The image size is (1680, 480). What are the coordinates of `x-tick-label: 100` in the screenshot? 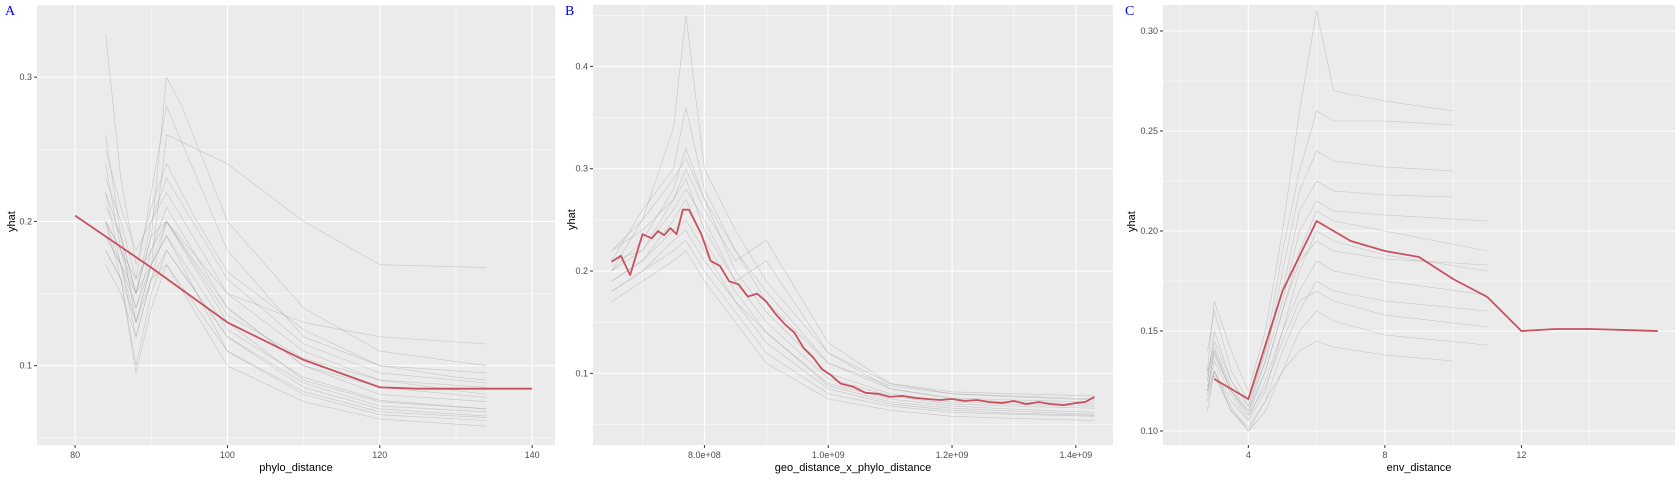 It's located at (227, 455).